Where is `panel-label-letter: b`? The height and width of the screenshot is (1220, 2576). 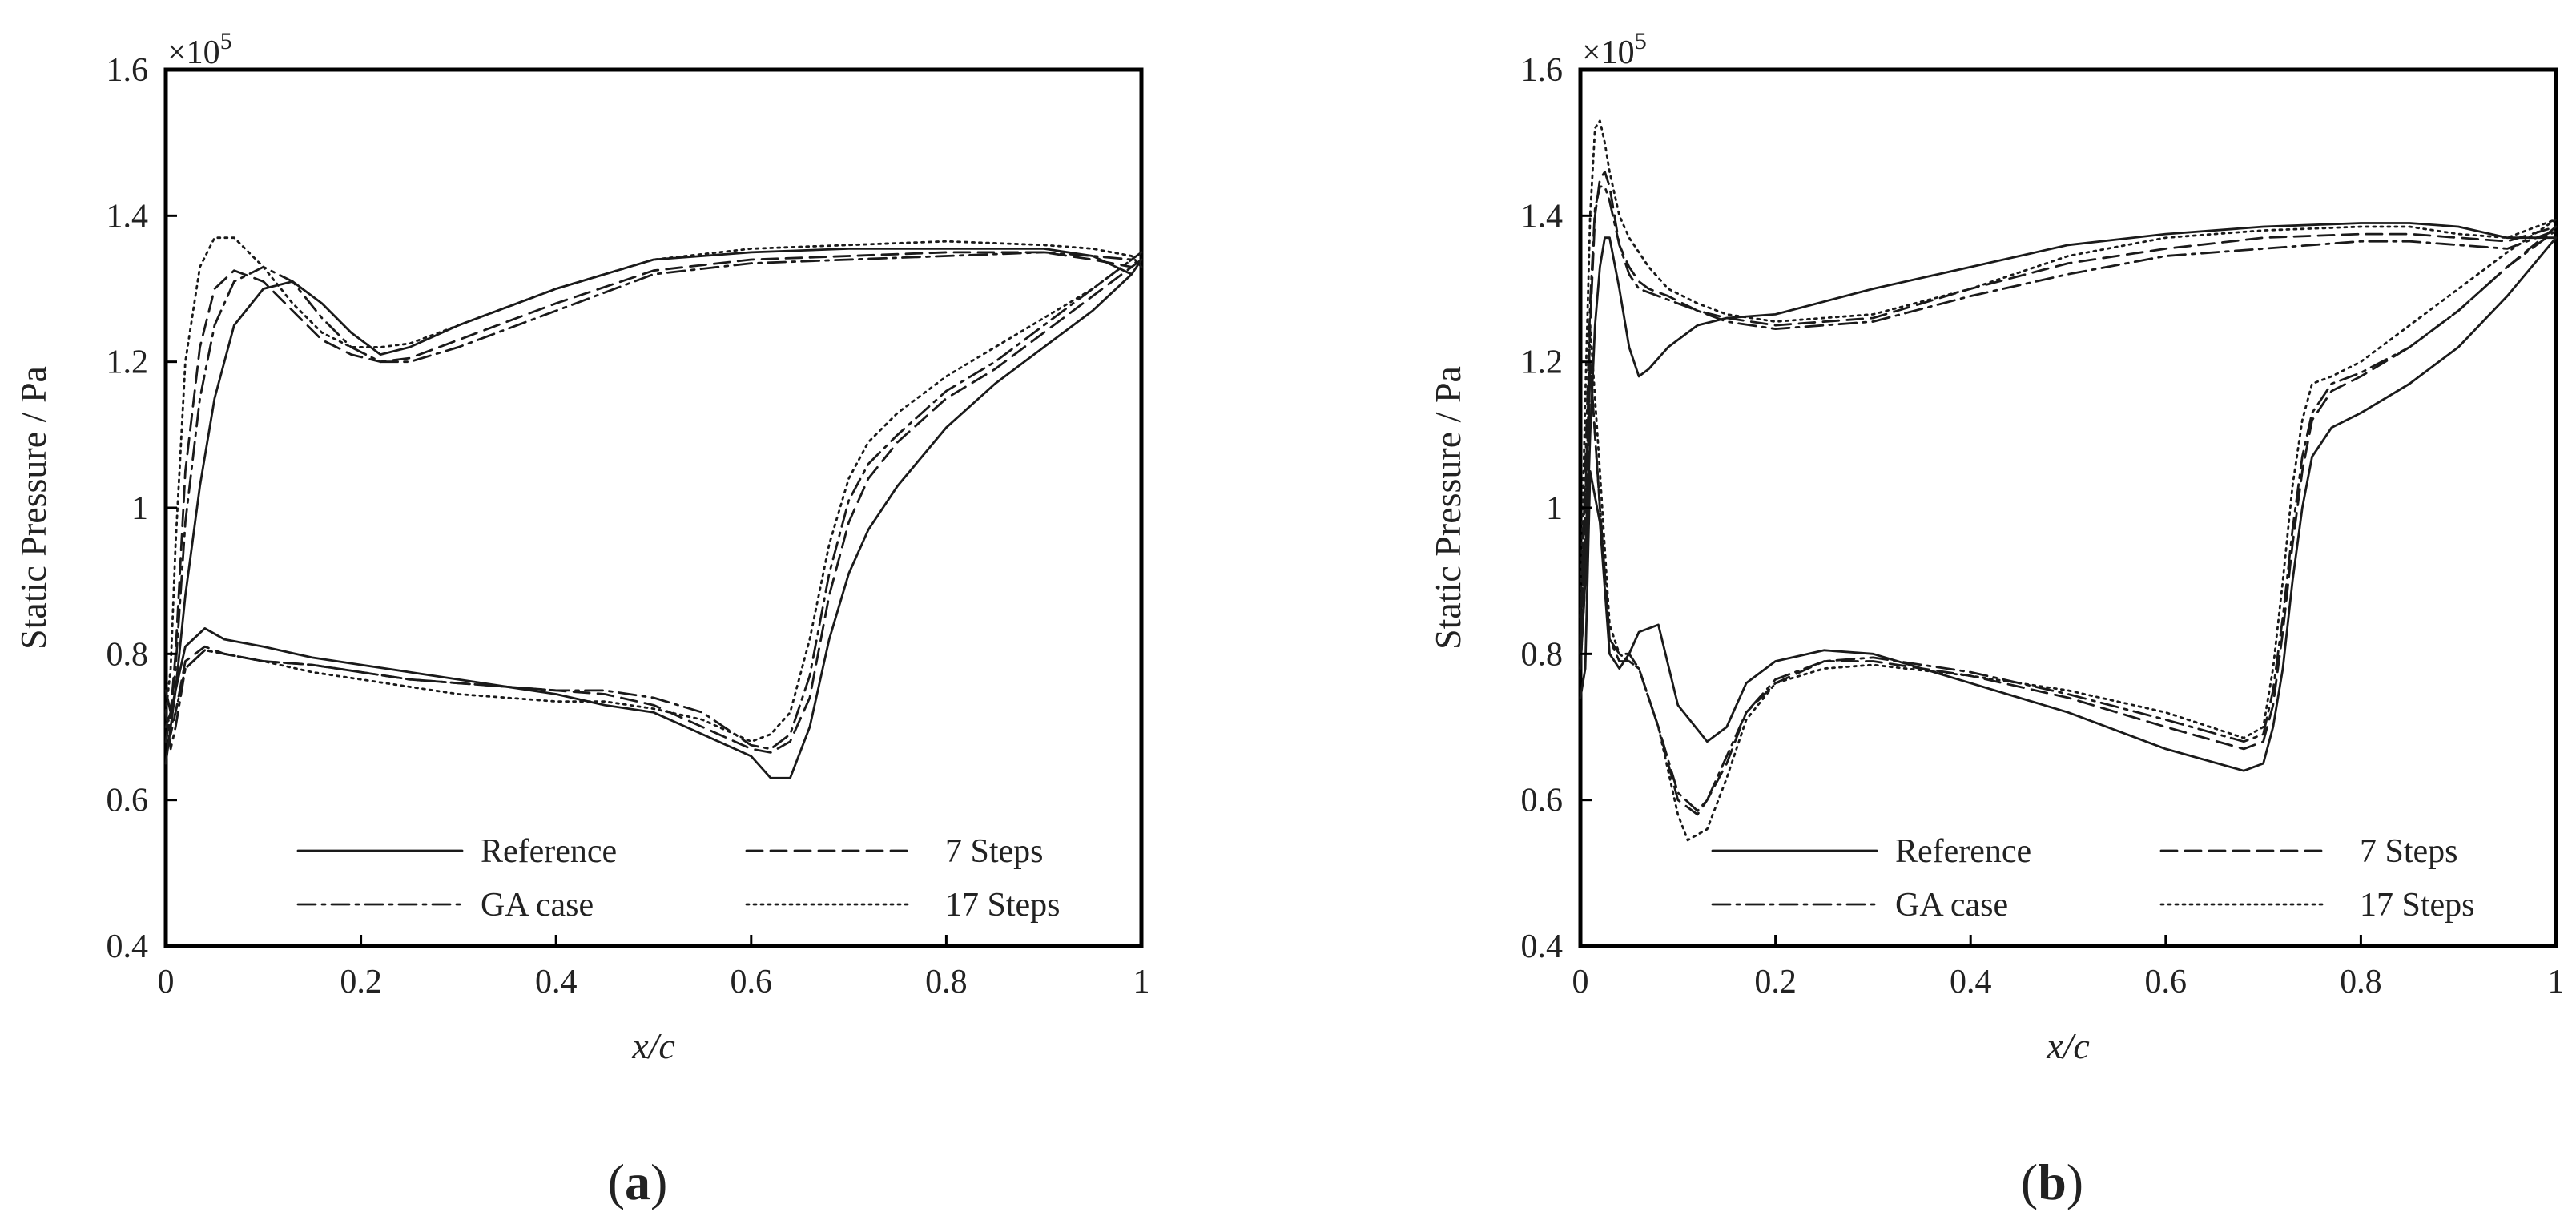 panel-label-letter: b is located at coordinates (2052, 1182).